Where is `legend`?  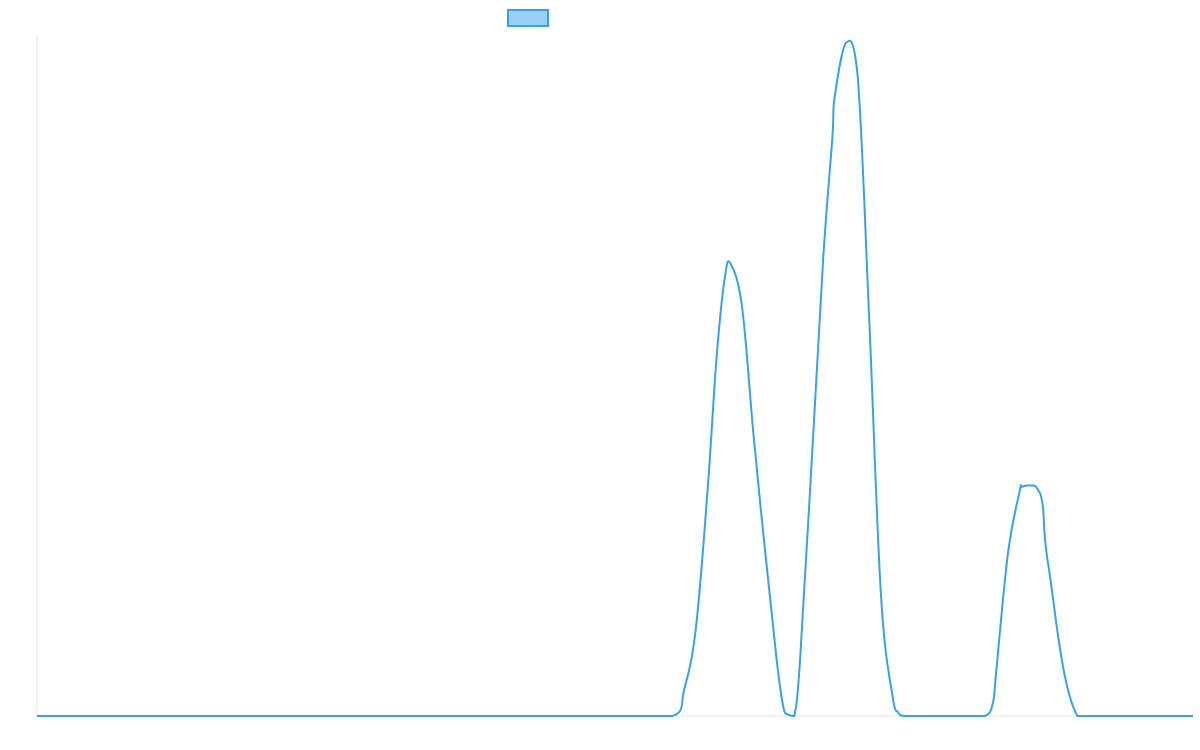
legend is located at coordinates (528, 18).